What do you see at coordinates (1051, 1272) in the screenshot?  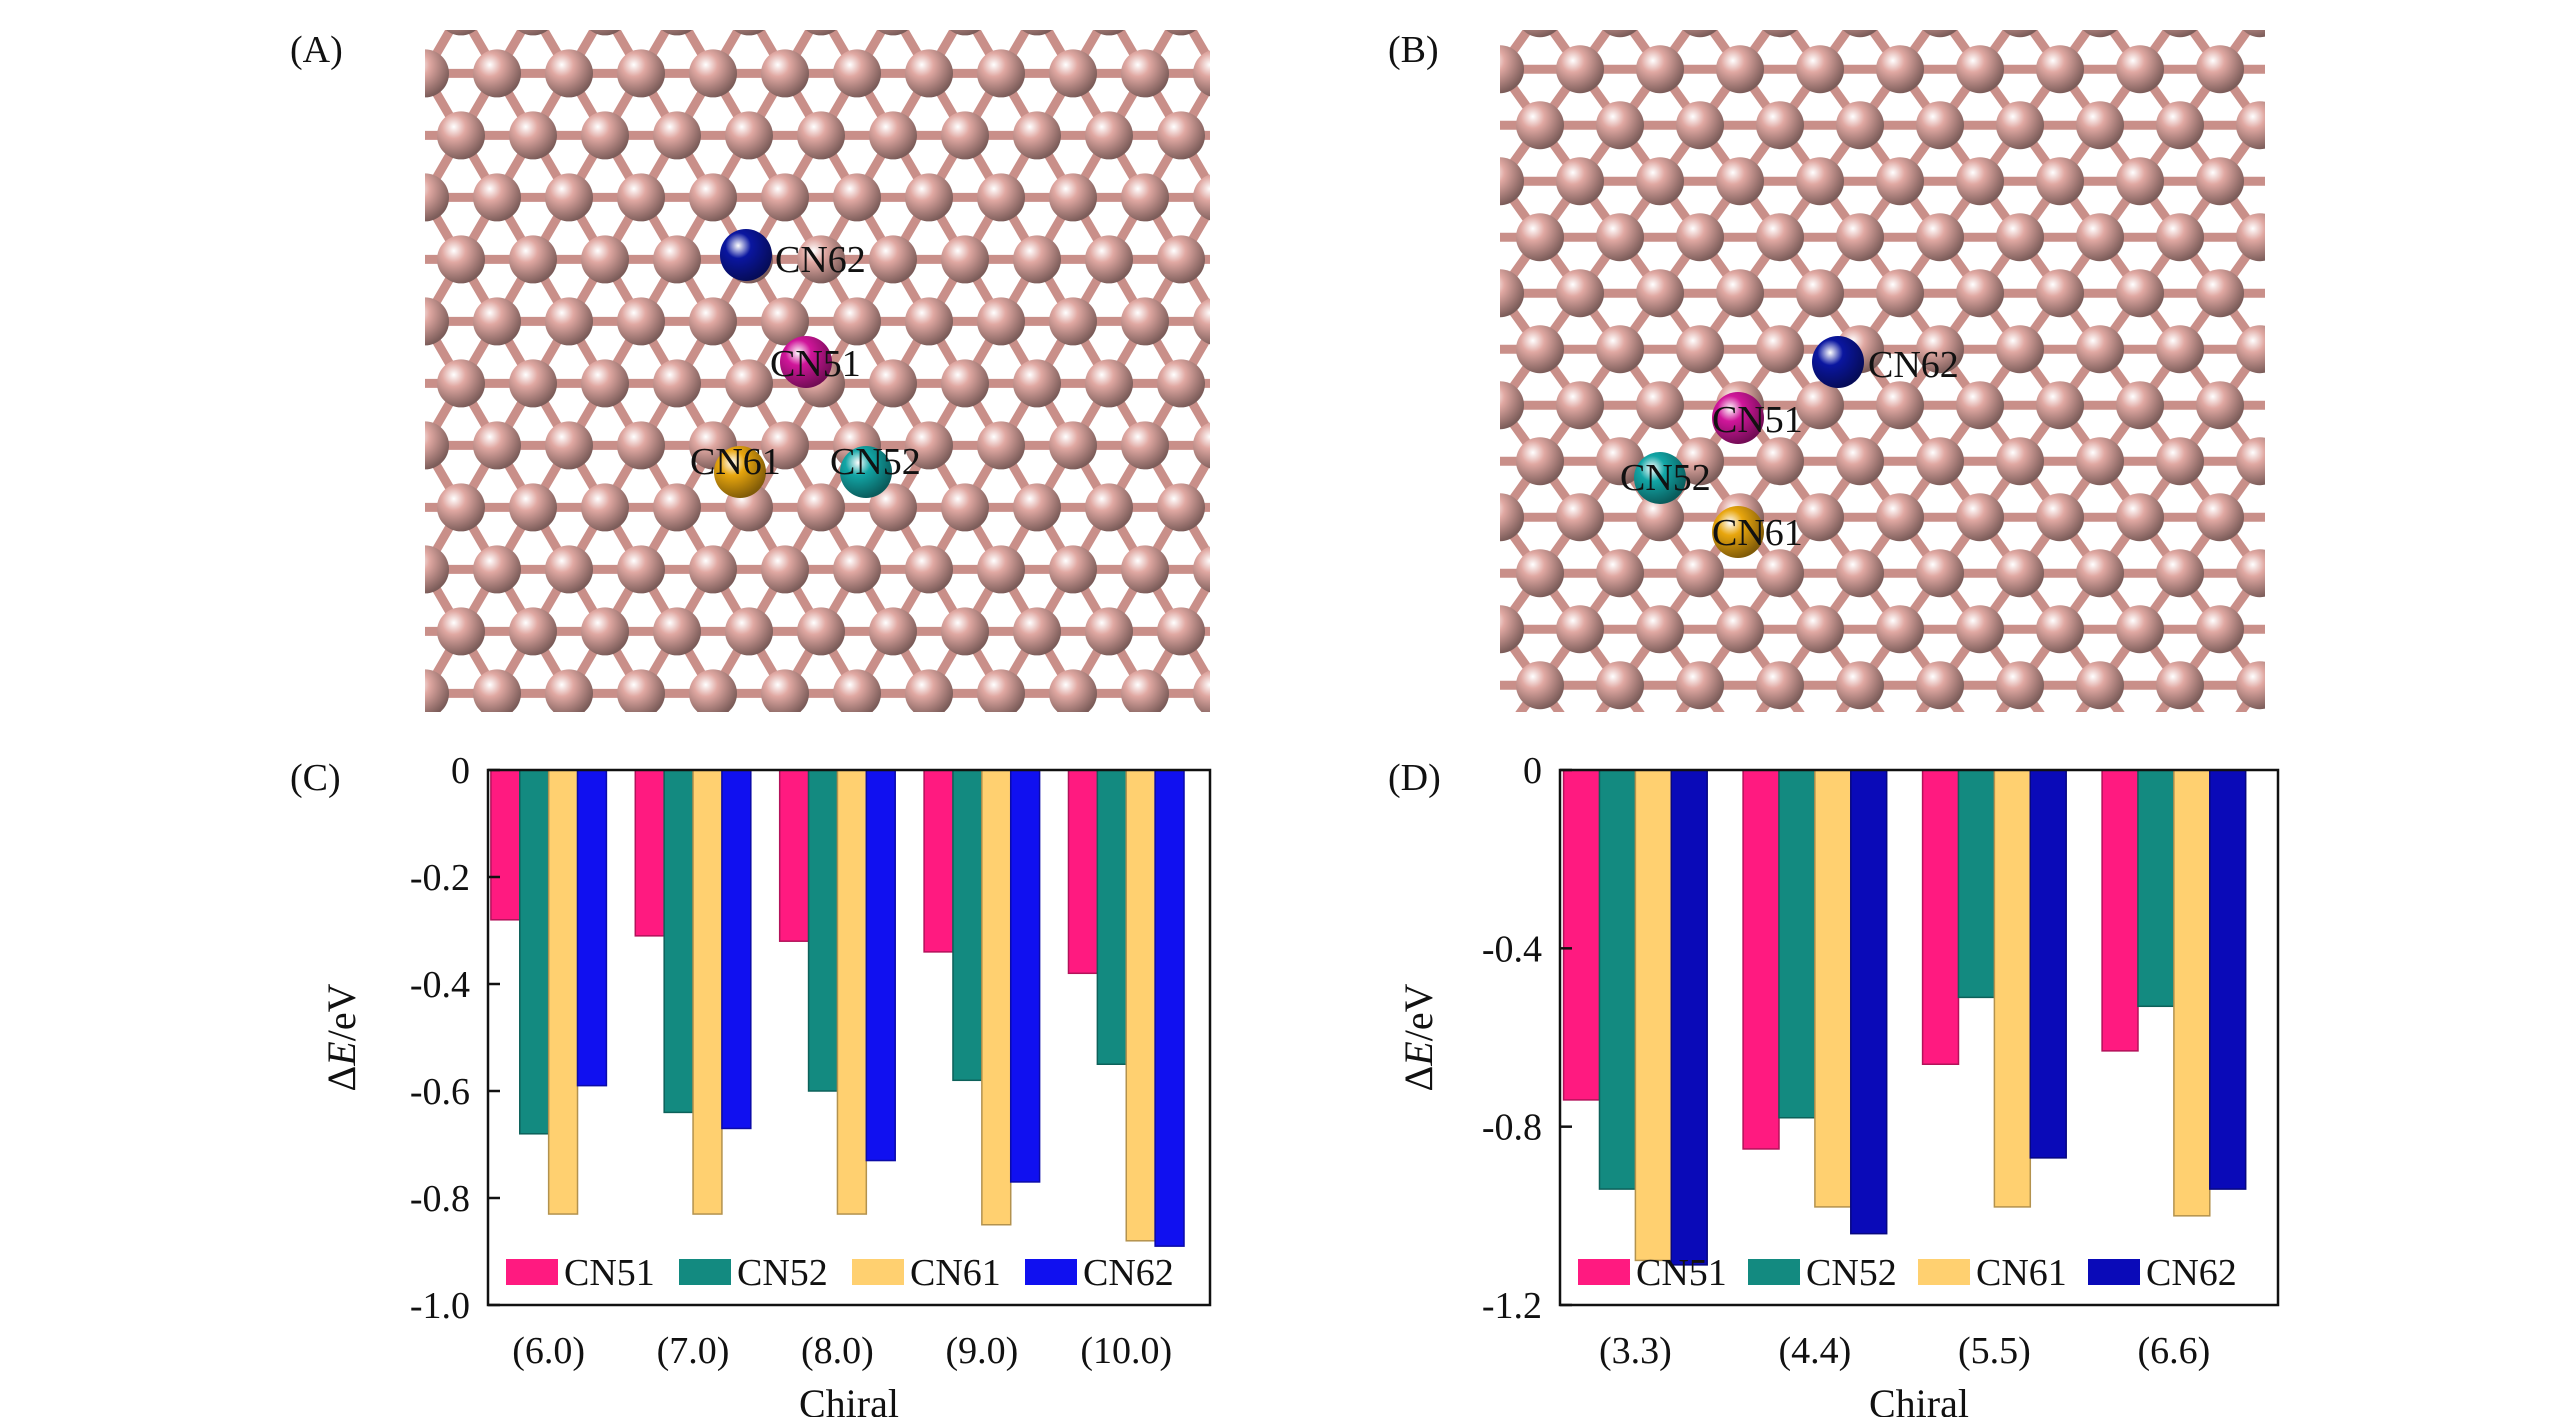 I see `legend-swatch-cn62` at bounding box center [1051, 1272].